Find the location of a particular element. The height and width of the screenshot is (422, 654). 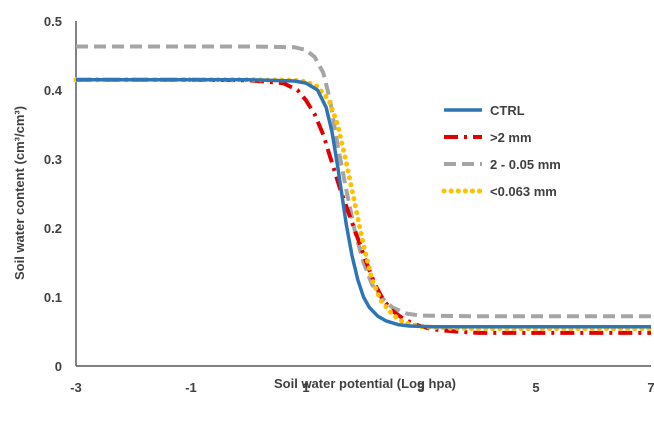

x-tick-labels: -3 -1 1 3 5 7 is located at coordinates (362, 387).